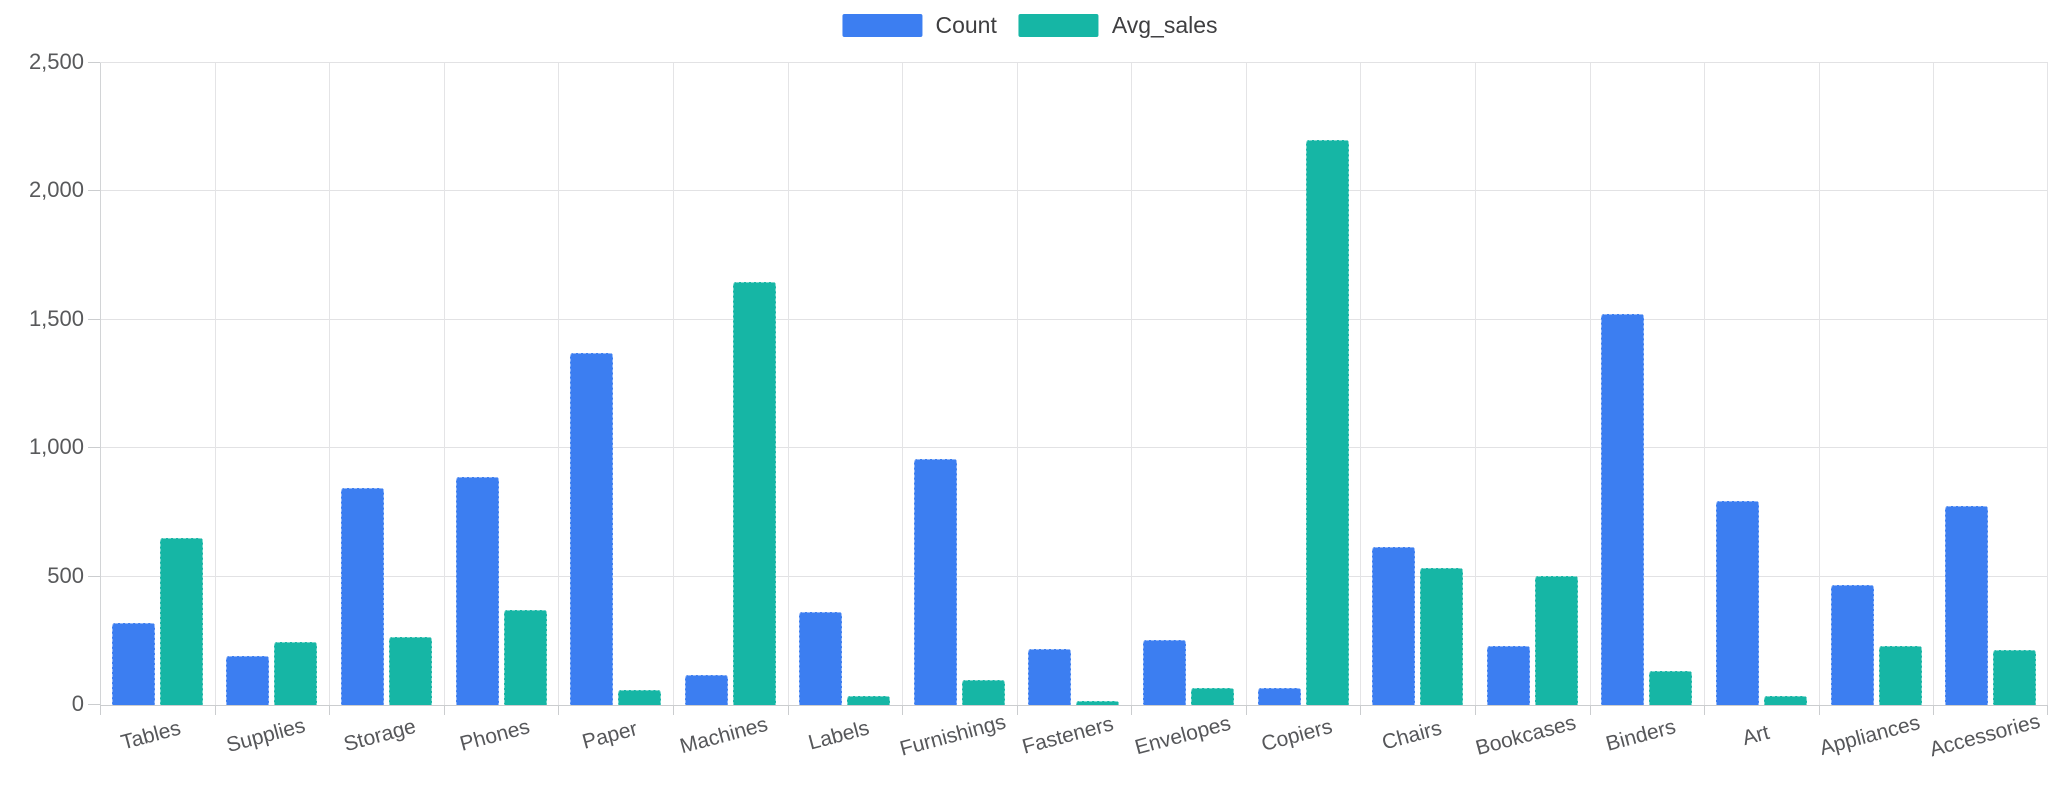  What do you see at coordinates (1279, 696) in the screenshot?
I see `bar-count-copiers` at bounding box center [1279, 696].